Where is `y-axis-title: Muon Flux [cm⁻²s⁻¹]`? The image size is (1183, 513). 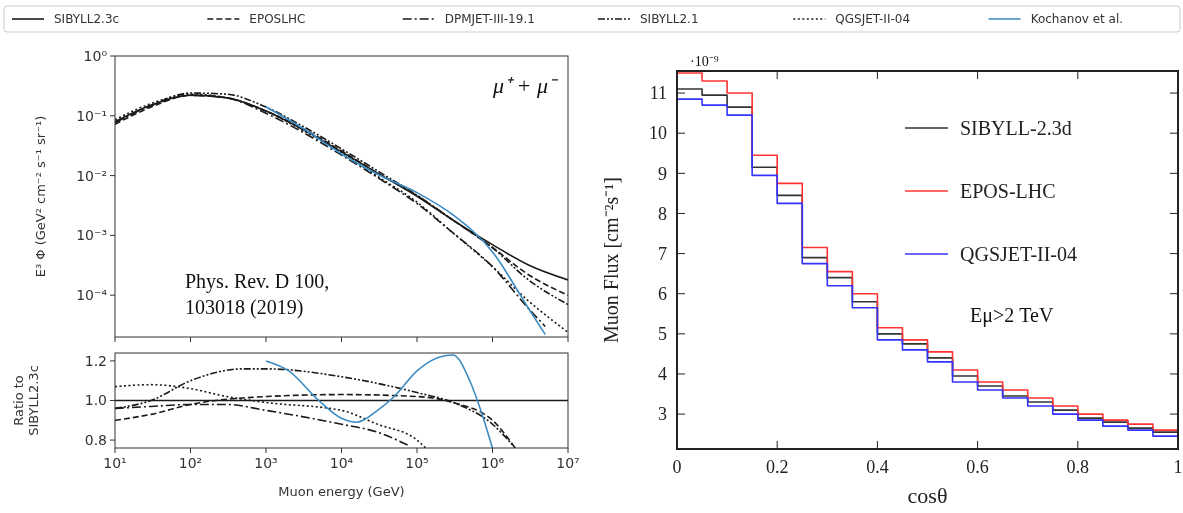 y-axis-title: Muon Flux [cm⁻²s⁻¹] is located at coordinates (611, 260).